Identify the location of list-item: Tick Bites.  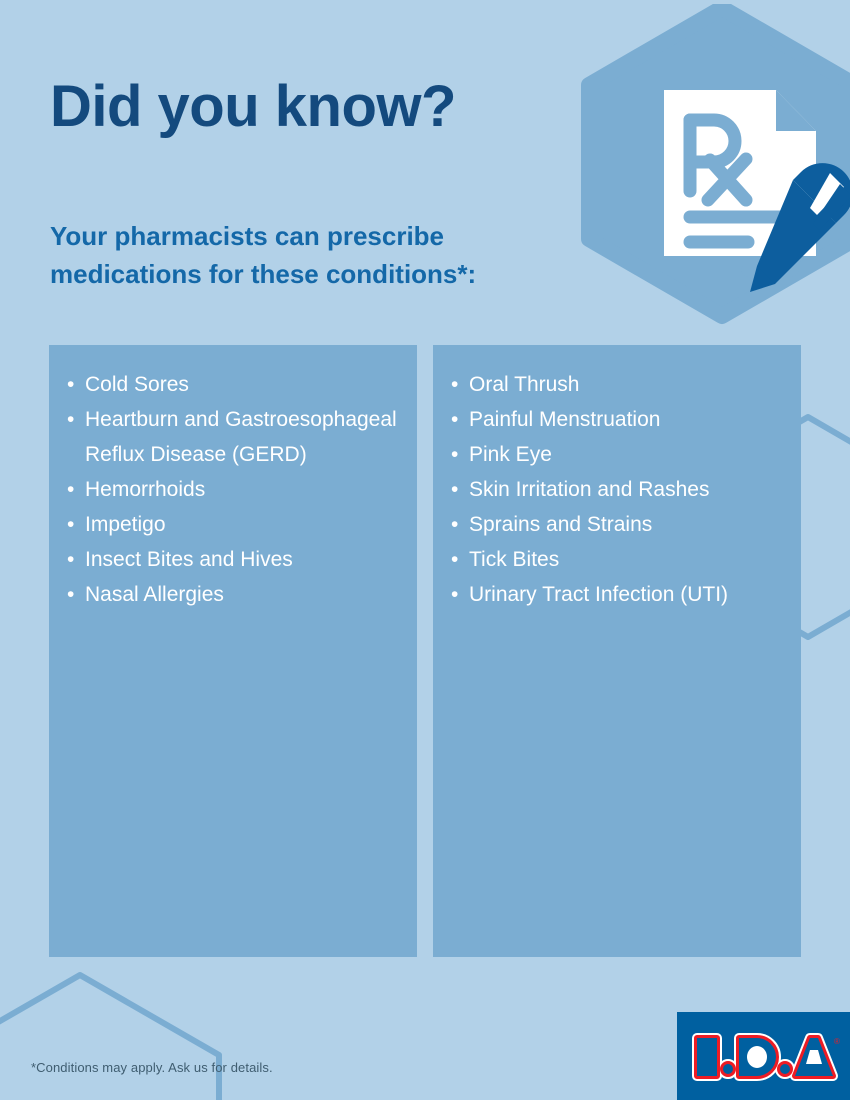
(616, 559).